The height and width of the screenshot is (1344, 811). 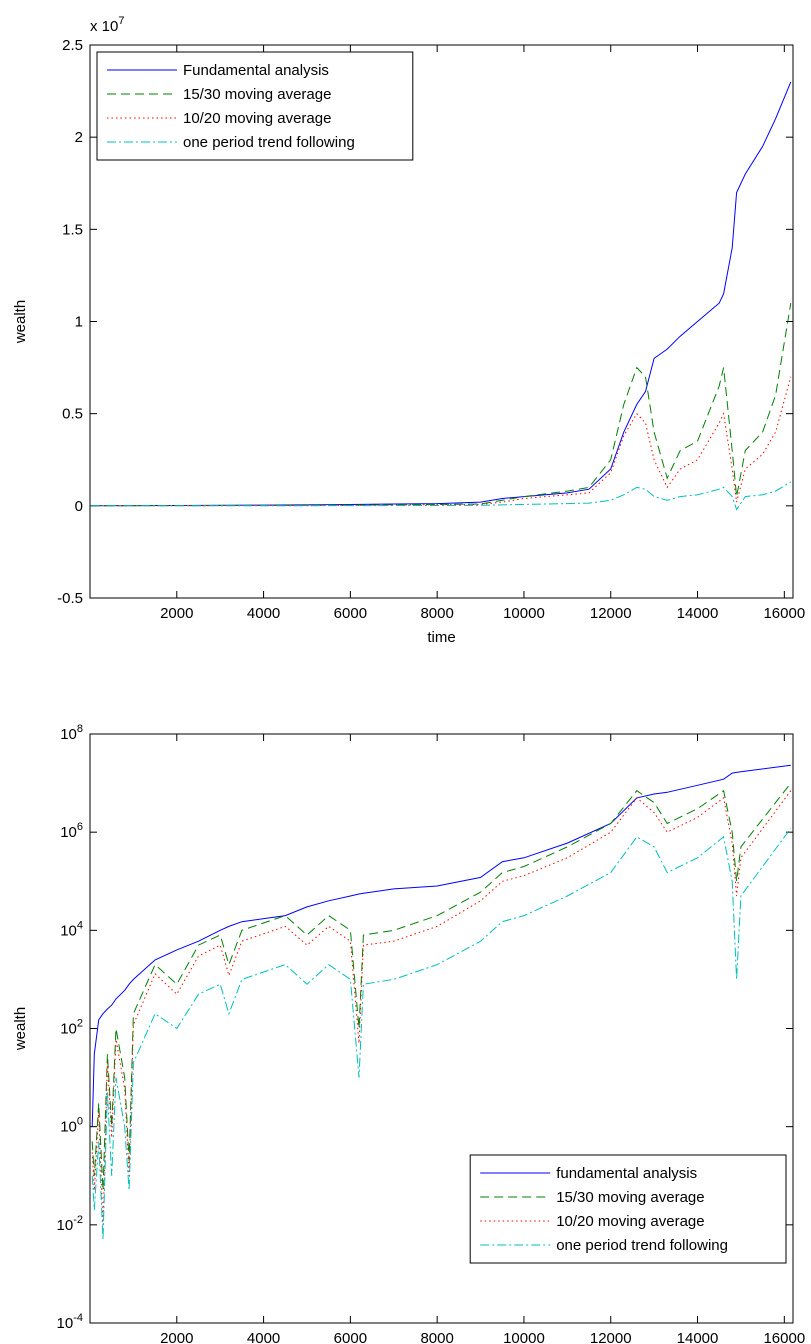 I want to click on y-tick-label: 10⁰, so click(x=71, y=1126).